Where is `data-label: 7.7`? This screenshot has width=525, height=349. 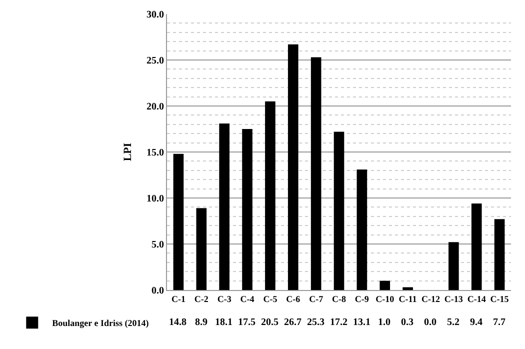 data-label: 7.7 is located at coordinates (499, 322).